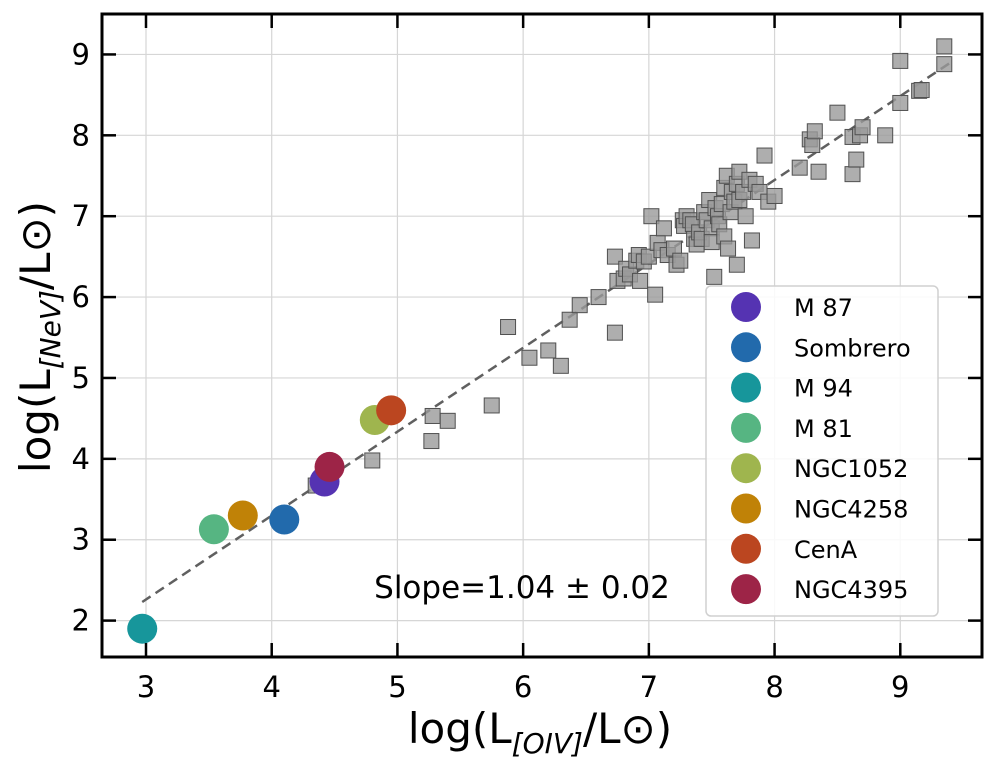 The height and width of the screenshot is (771, 996). What do you see at coordinates (900, 687) in the screenshot?
I see `x-tick-label: 9` at bounding box center [900, 687].